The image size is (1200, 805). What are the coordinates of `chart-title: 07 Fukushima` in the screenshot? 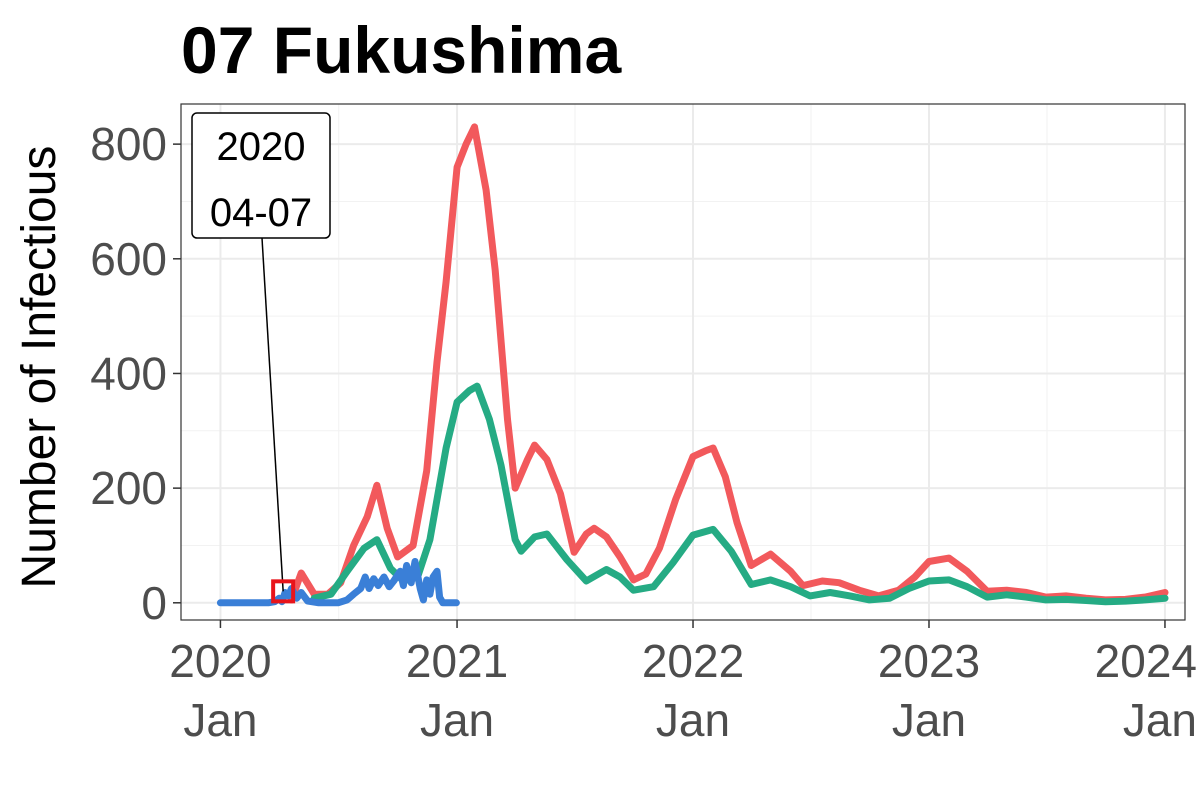 It's located at (401, 50).